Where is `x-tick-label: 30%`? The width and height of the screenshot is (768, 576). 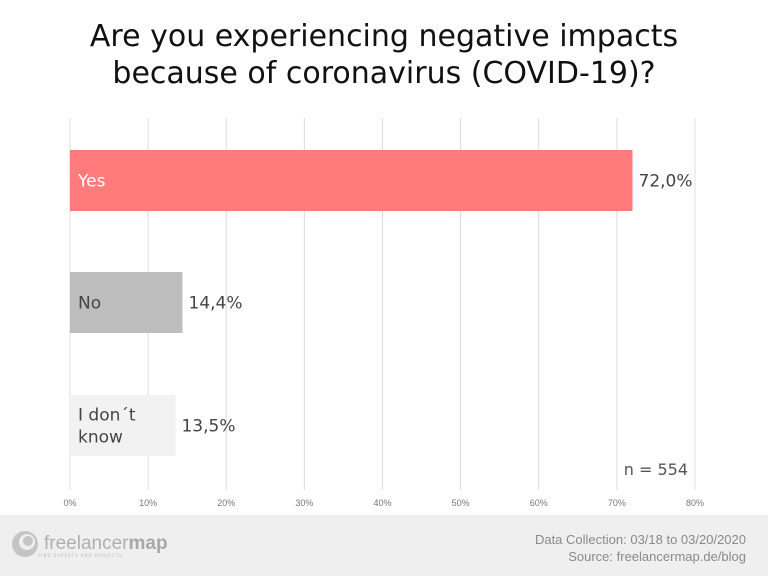
x-tick-label: 30% is located at coordinates (304, 503).